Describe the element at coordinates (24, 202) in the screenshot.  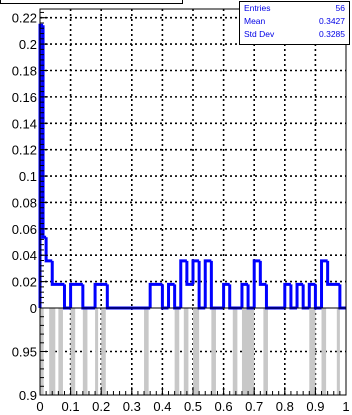
I see `top-y-tick-label: 0.08` at that location.